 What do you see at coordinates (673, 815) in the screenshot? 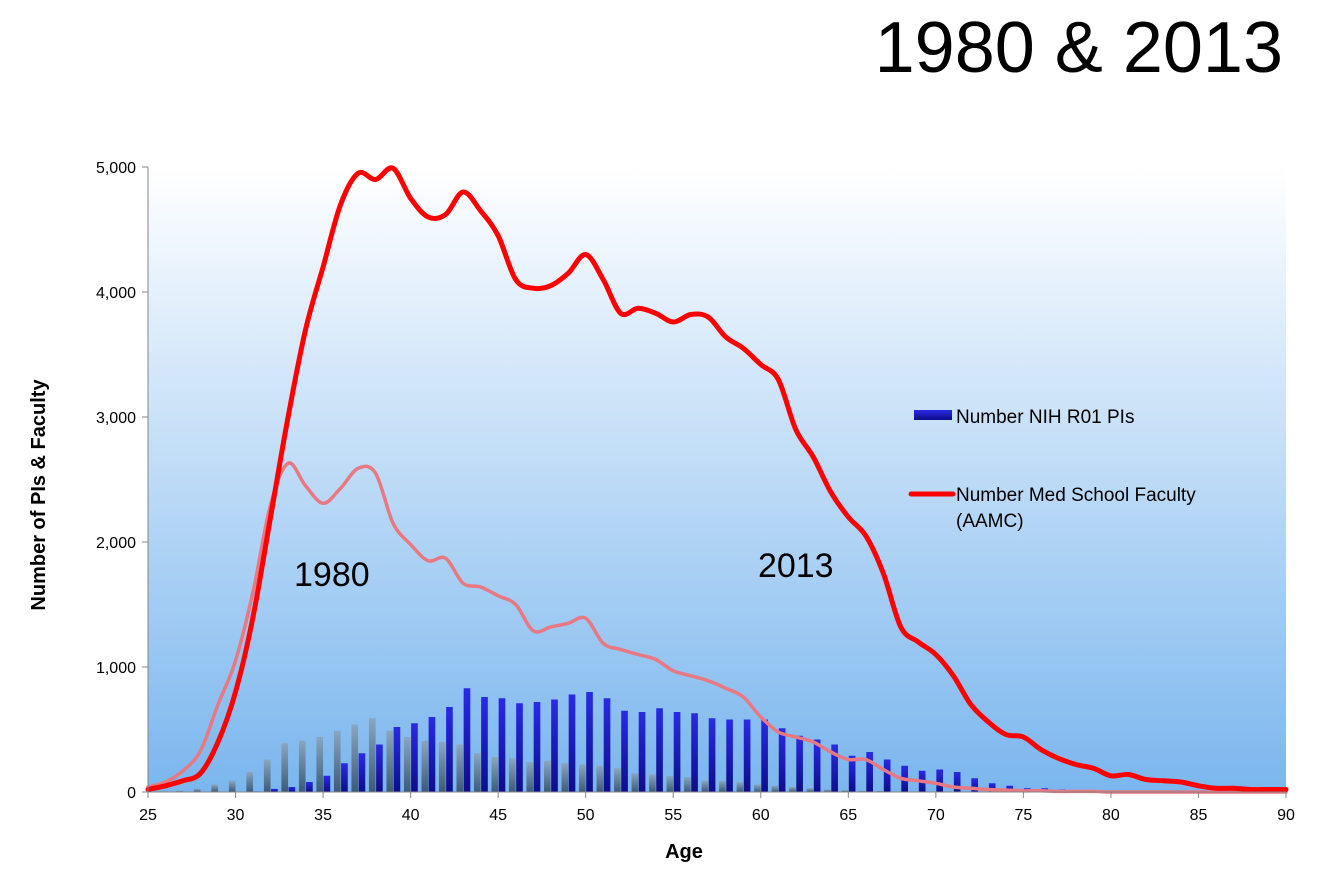
I see `x-tick-label: 55` at bounding box center [673, 815].